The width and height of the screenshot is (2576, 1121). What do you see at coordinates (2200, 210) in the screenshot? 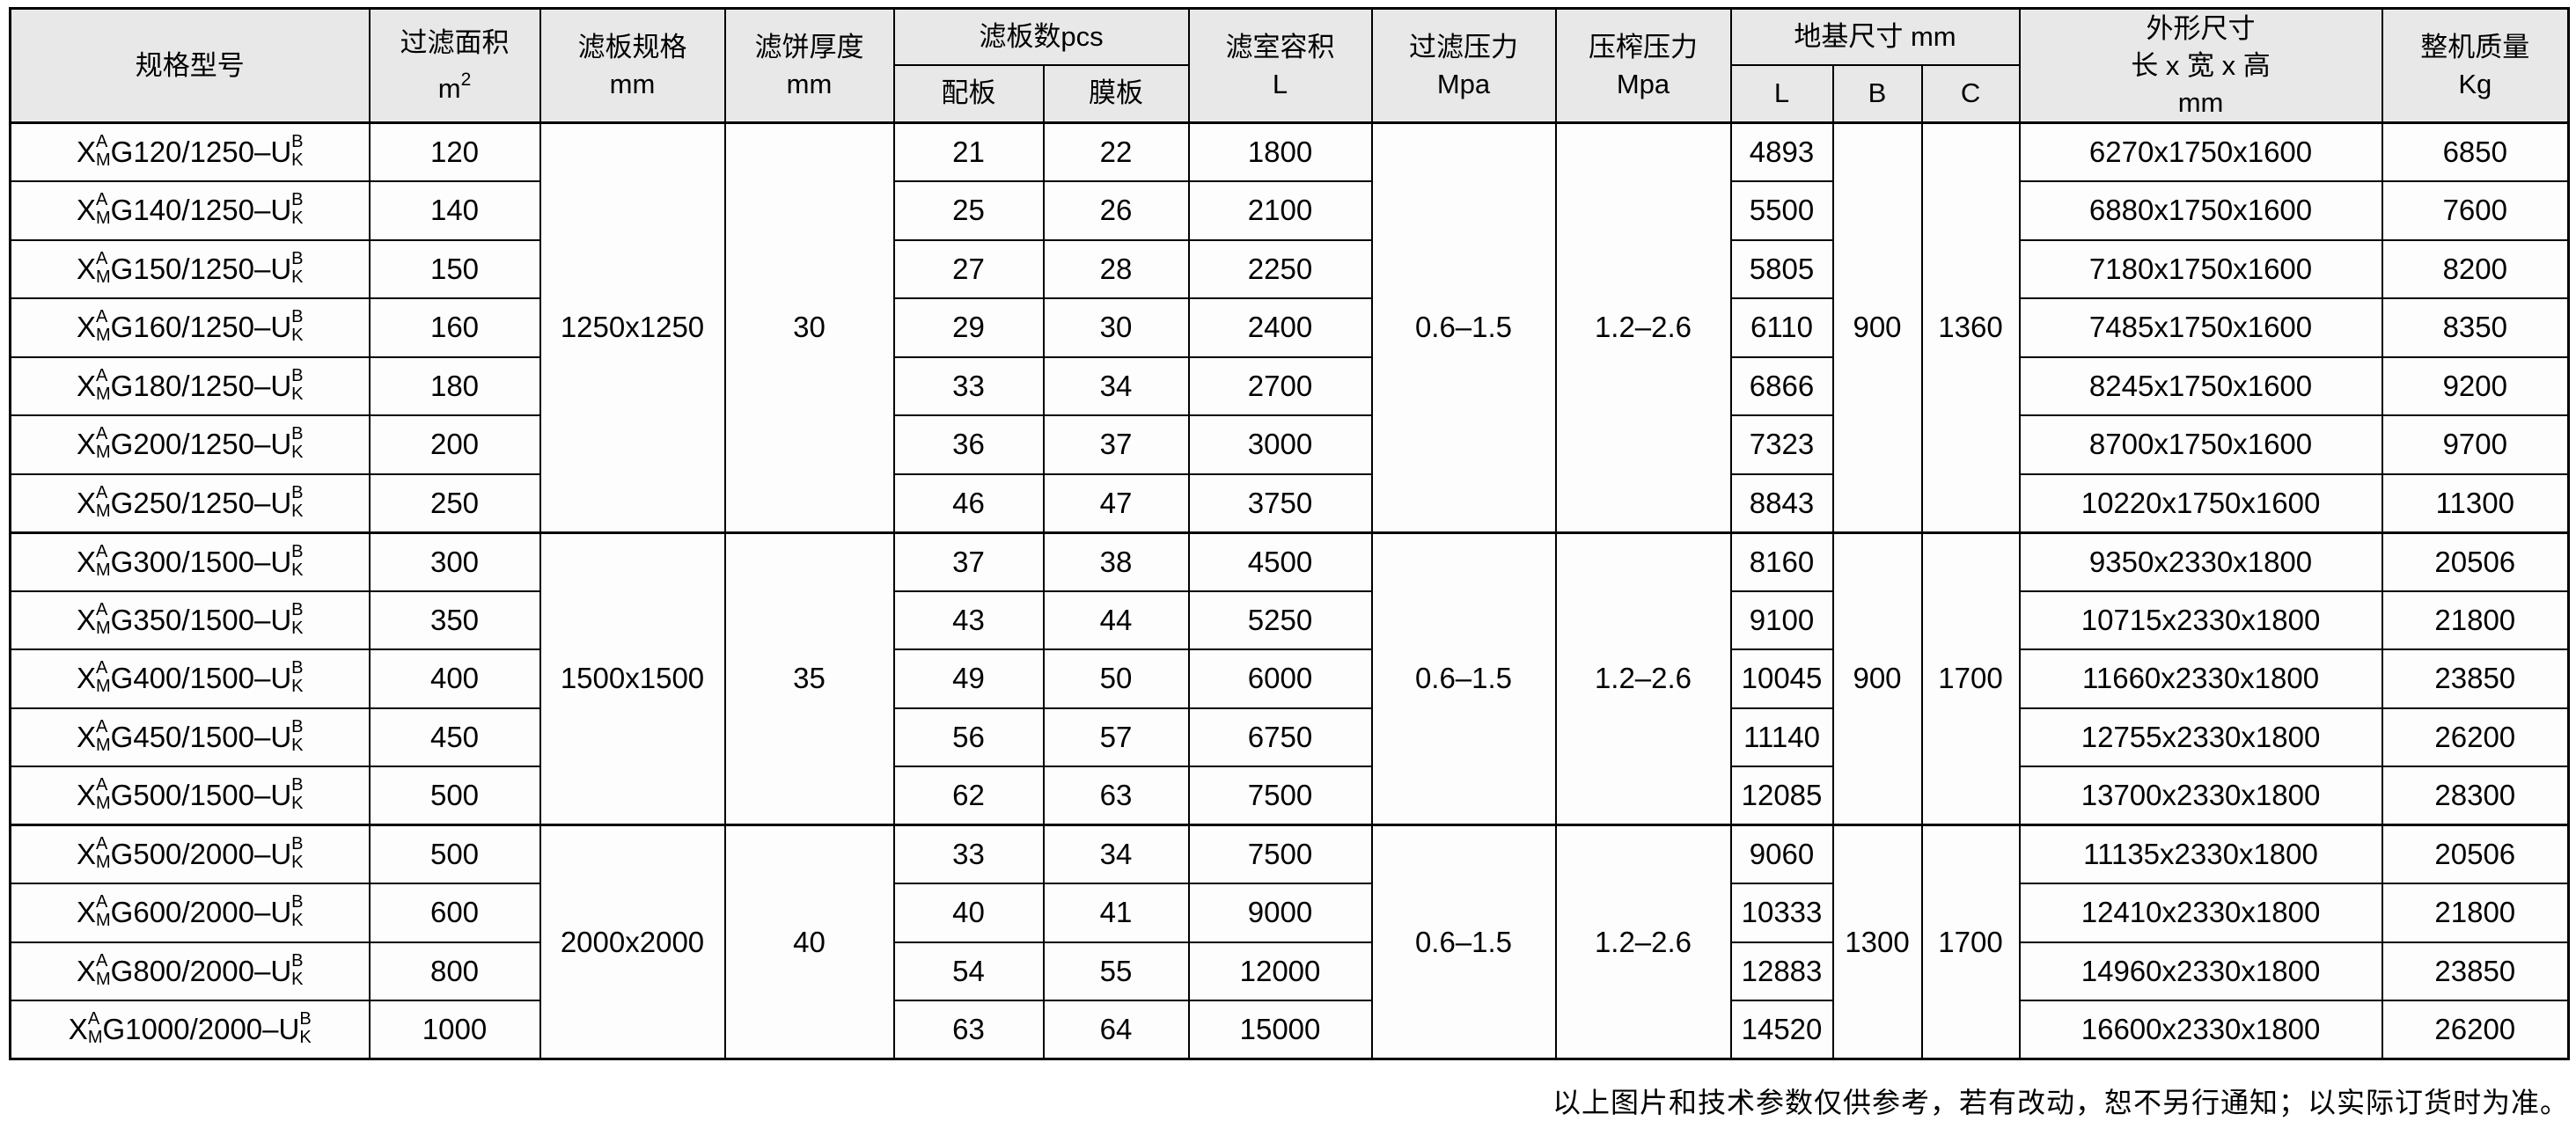
I see `cell-dims: 6880x1750x1600` at bounding box center [2200, 210].